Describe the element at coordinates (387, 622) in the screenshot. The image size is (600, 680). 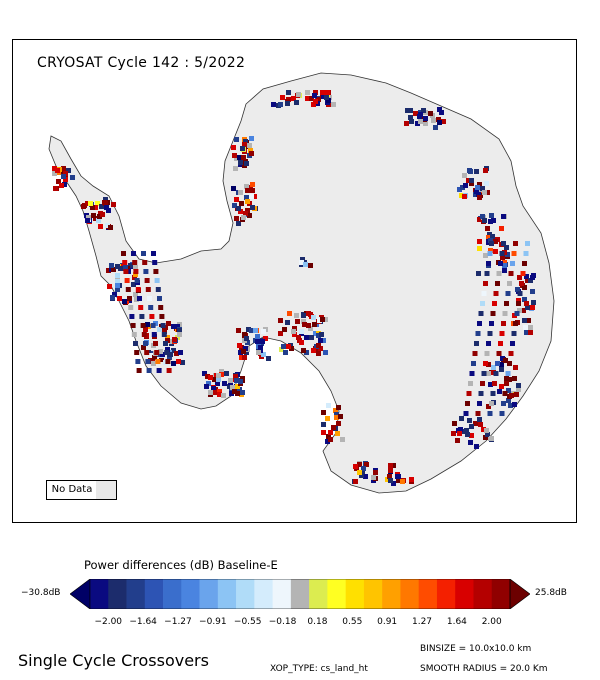
I see `colorbar-tick-label: 0.91` at that location.